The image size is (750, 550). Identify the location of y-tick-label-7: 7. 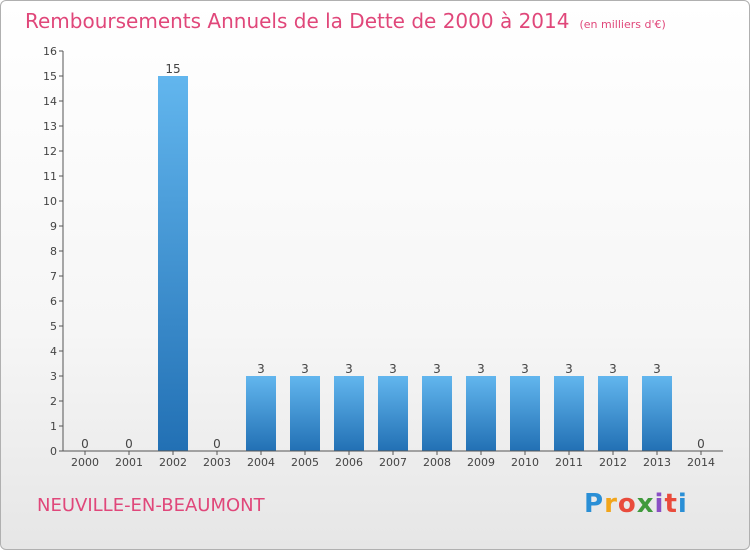
(53, 276).